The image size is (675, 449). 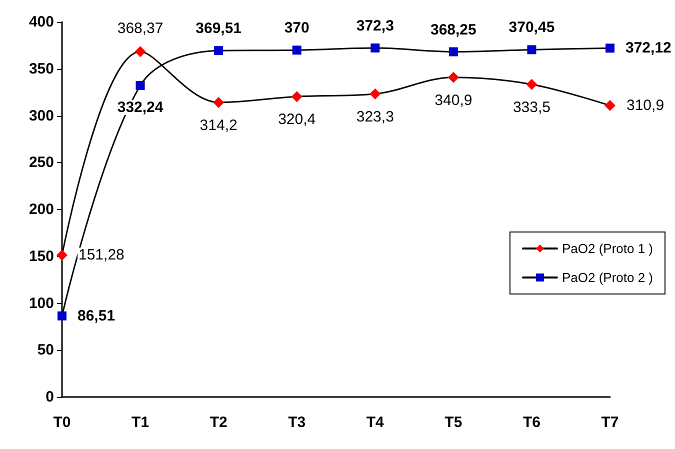 What do you see at coordinates (375, 117) in the screenshot?
I see `data-label: 323,3` at bounding box center [375, 117].